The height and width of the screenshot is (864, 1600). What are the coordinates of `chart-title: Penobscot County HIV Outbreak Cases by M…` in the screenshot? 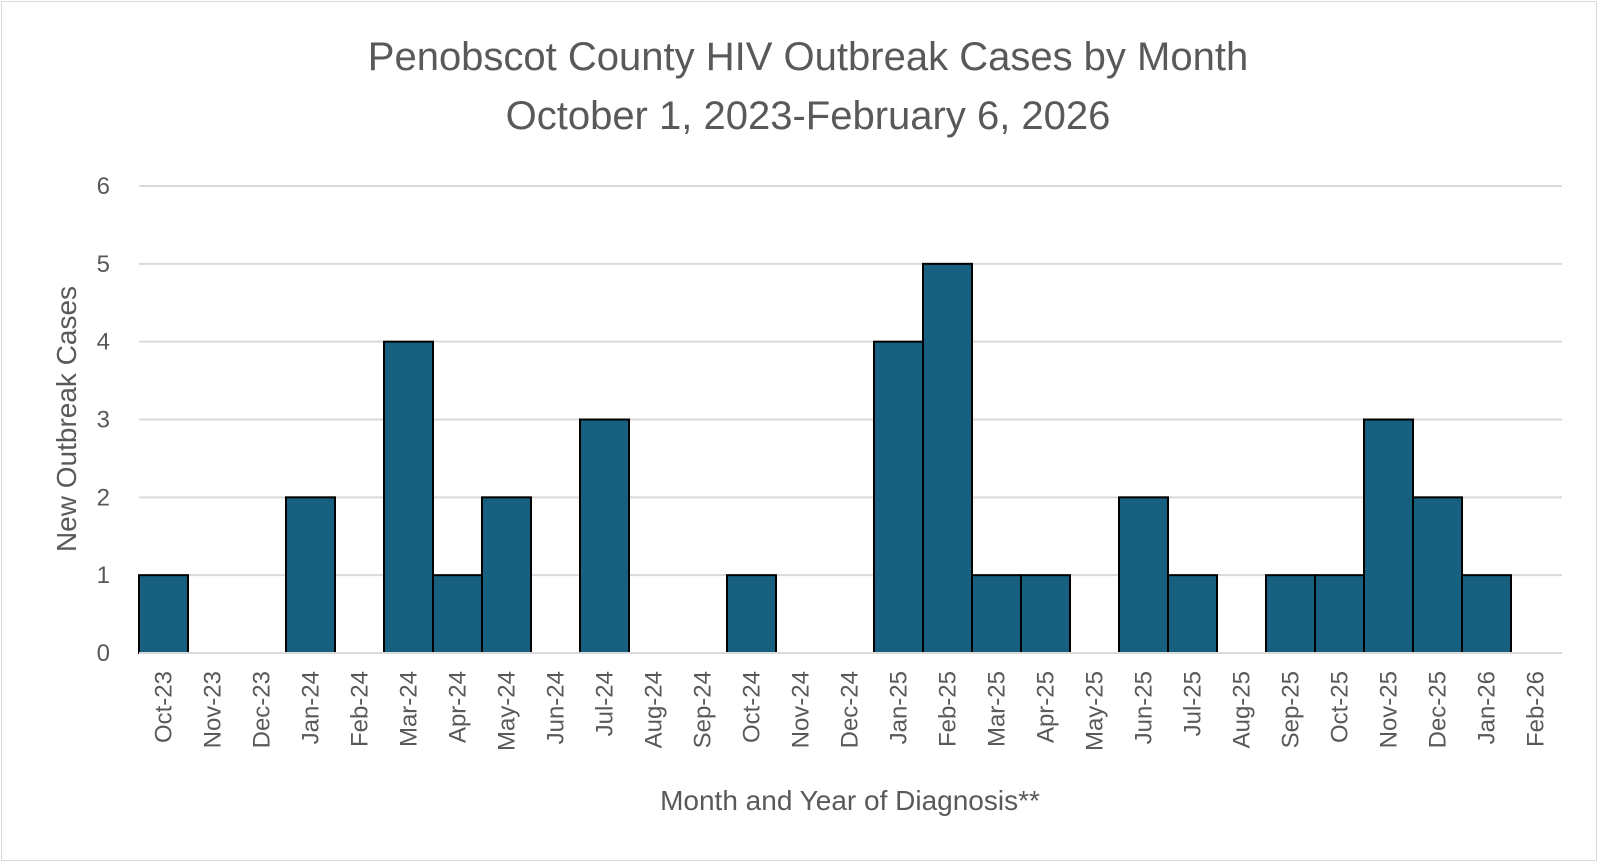 It's located at (808, 57).